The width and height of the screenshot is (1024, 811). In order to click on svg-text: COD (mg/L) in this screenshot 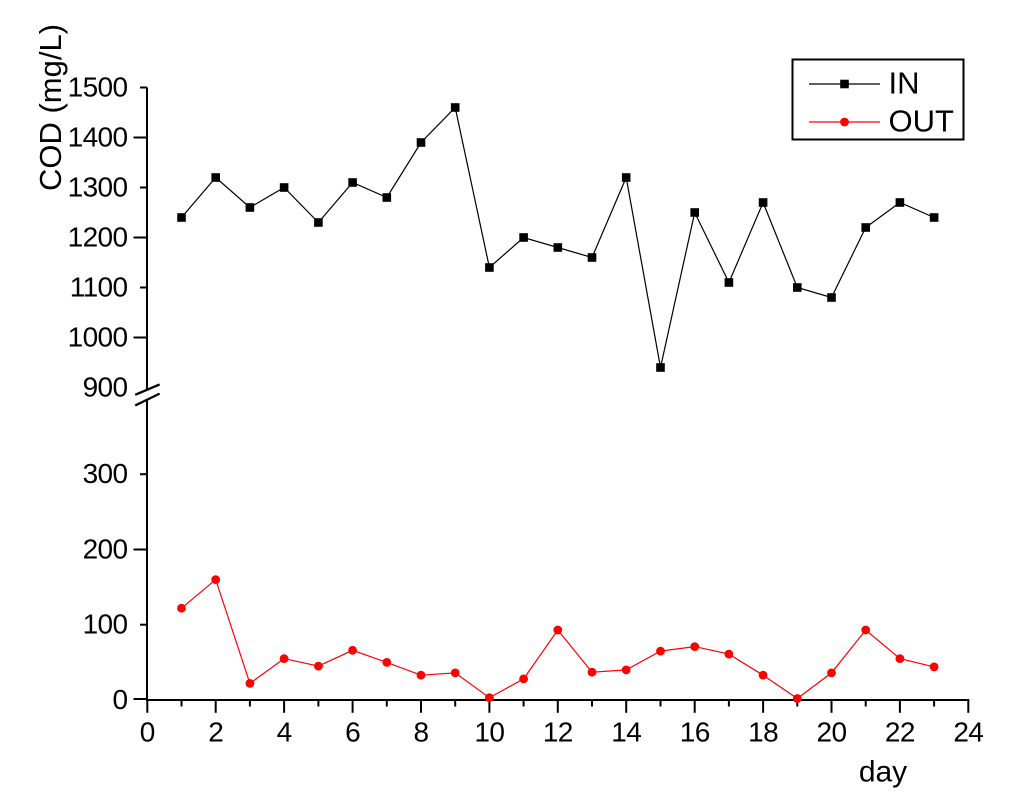, I will do `click(50, 107)`.